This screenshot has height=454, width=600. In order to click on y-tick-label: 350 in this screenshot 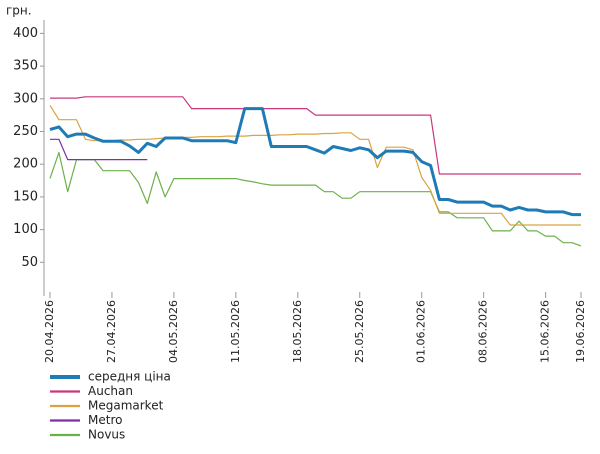, I will do `click(25, 66)`.